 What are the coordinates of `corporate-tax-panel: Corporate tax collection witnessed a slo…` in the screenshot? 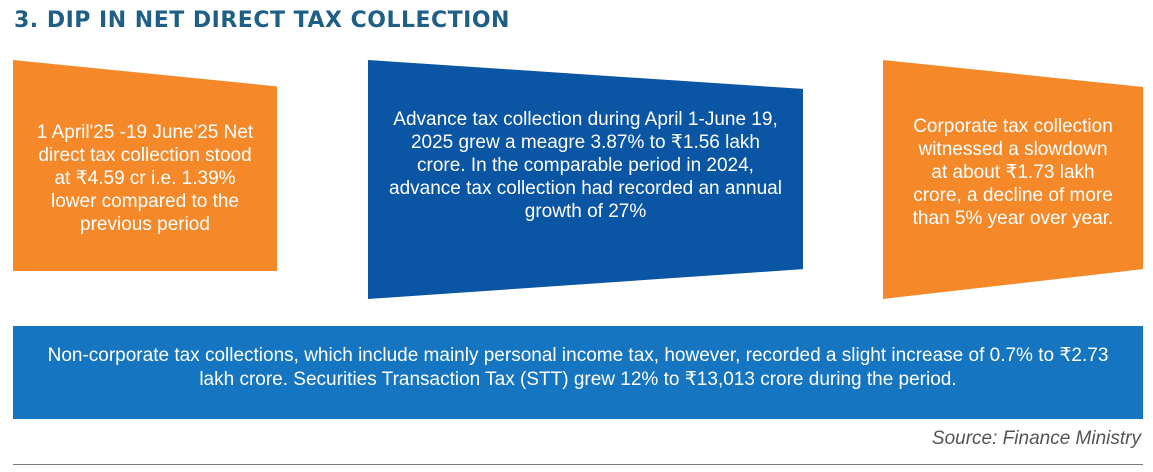 It's located at (1013, 179).